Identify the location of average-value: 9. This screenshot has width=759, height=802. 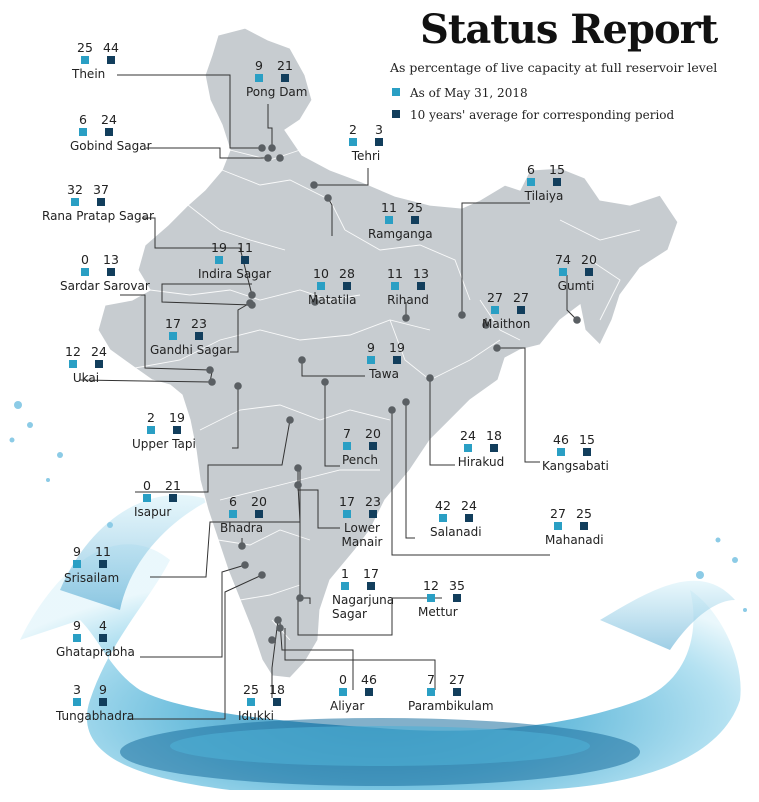
(103, 689).